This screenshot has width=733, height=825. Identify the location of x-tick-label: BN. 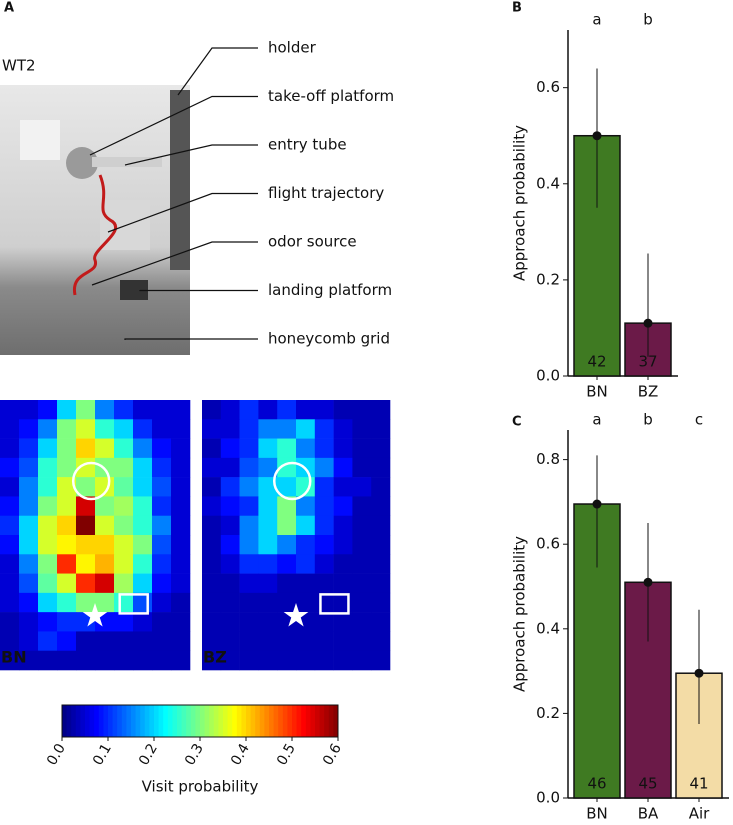
(597, 814).